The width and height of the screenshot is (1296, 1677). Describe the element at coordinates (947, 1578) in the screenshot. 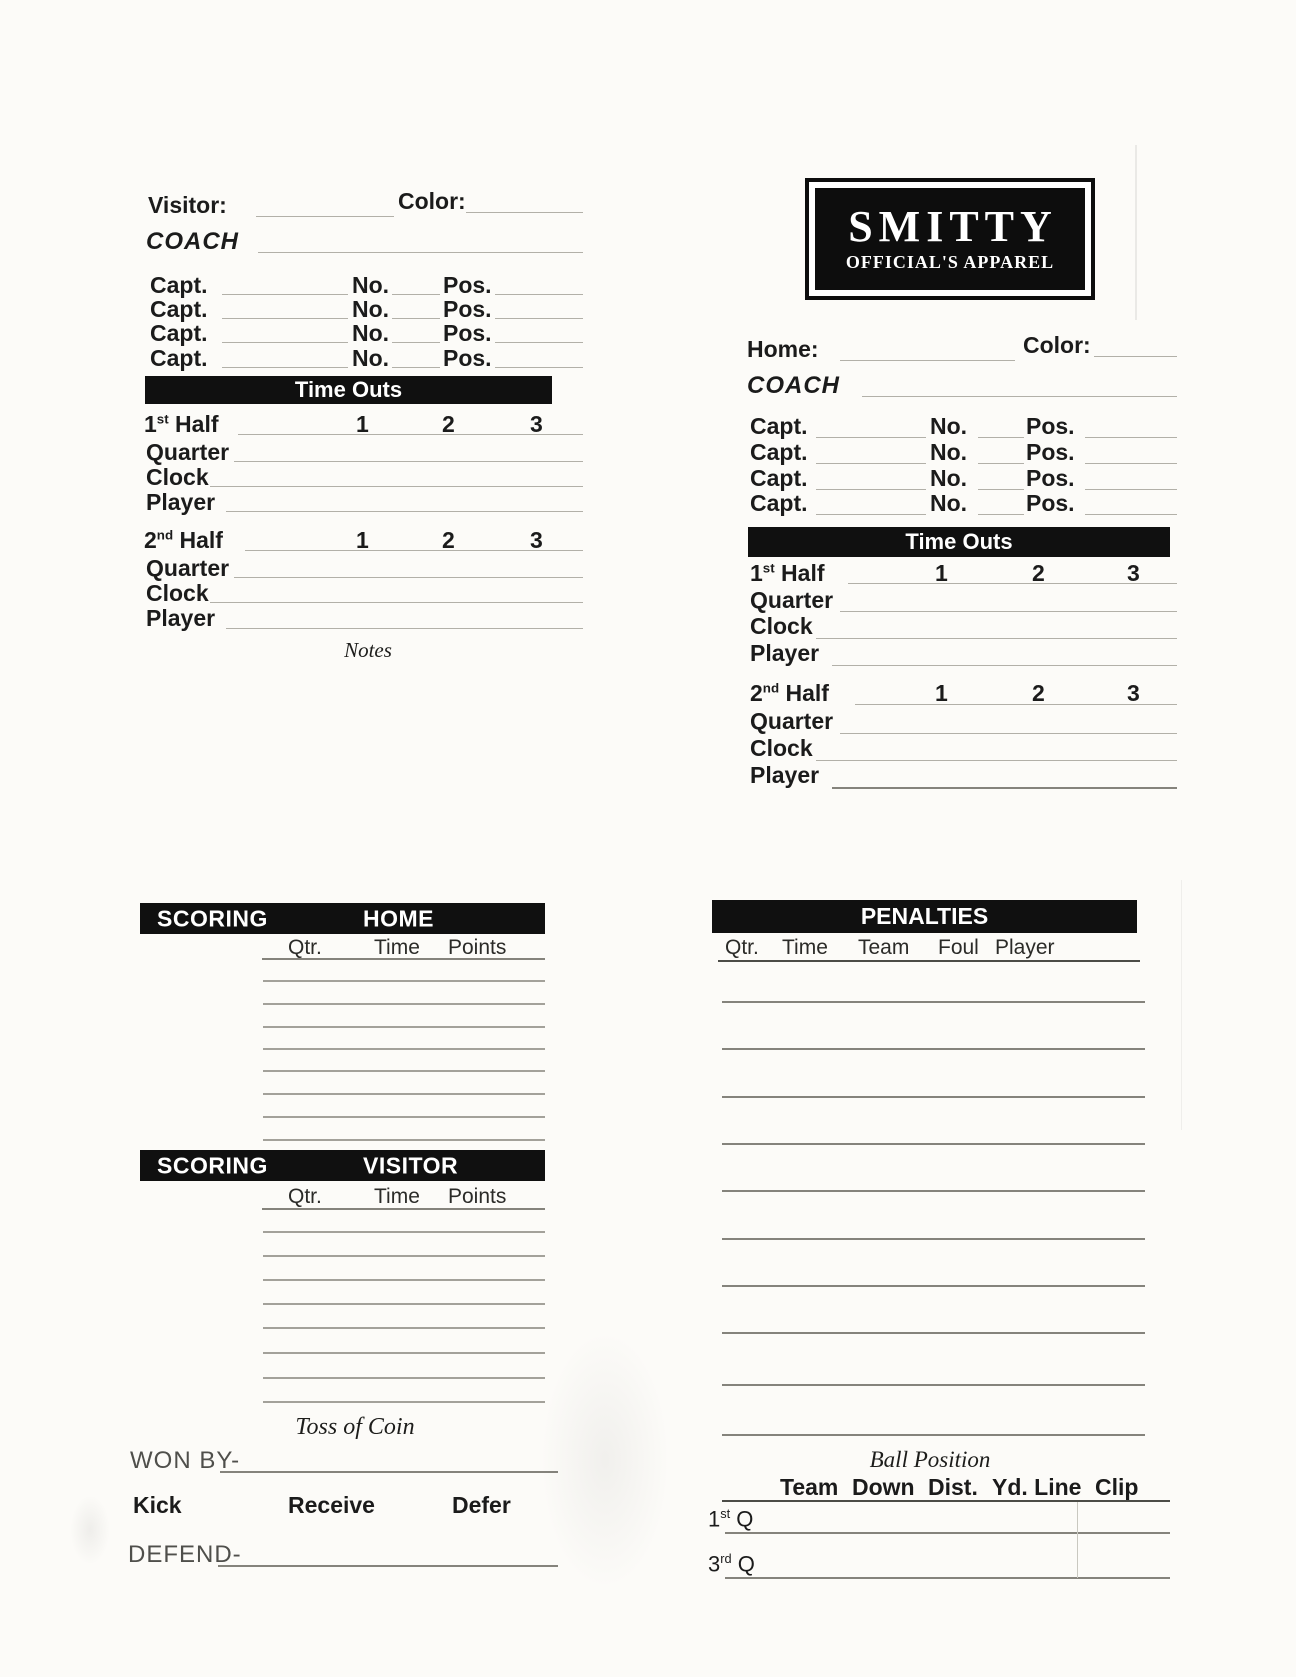

I see `third-quarter-line` at that location.